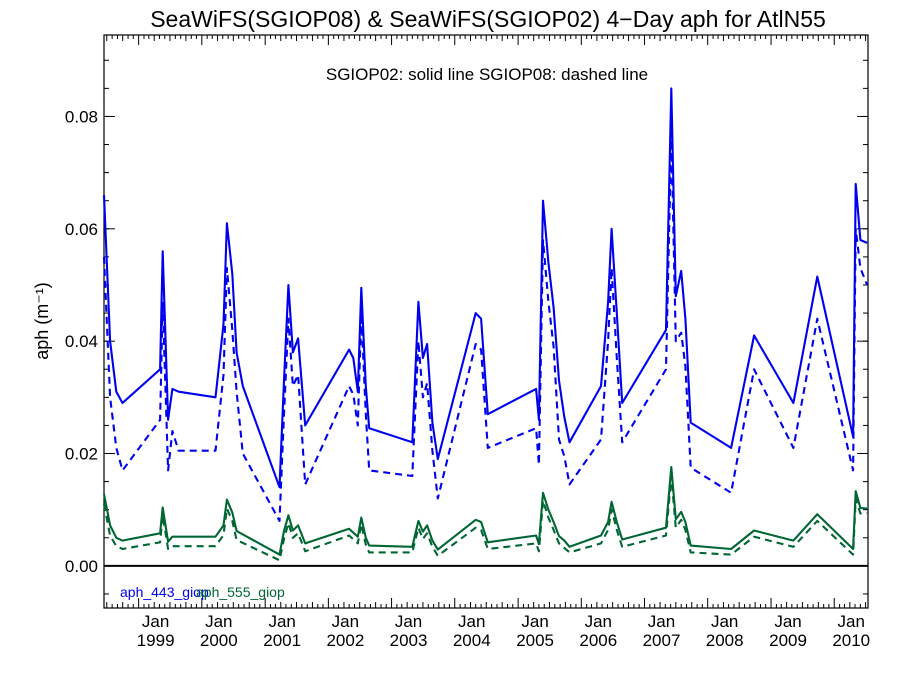 This screenshot has width=900, height=675. I want to click on x-tick-year-label: 2001, so click(282, 640).